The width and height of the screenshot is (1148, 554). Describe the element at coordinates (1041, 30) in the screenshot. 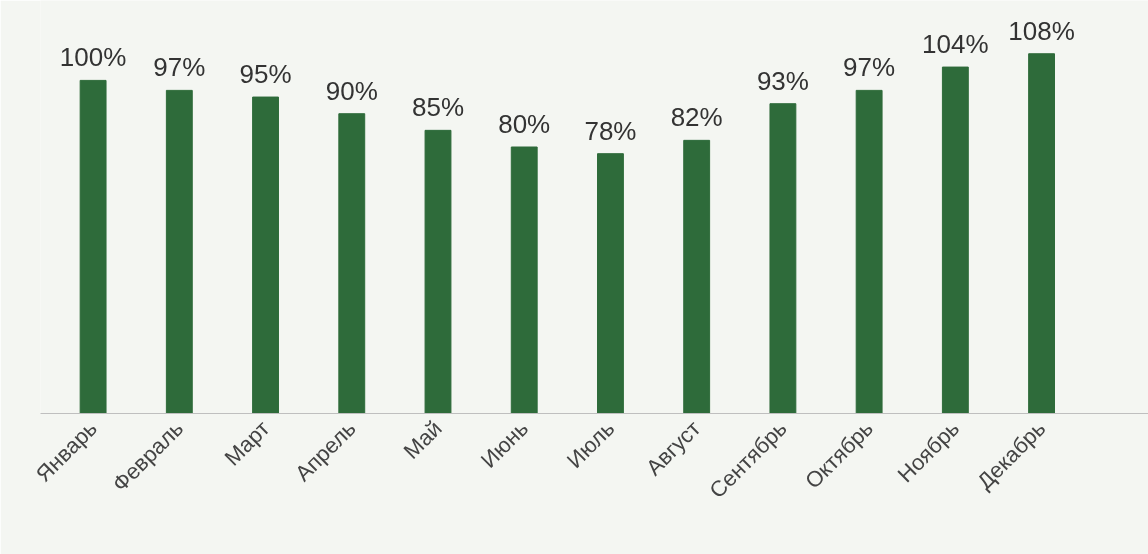

I see `data-label: 108%` at that location.